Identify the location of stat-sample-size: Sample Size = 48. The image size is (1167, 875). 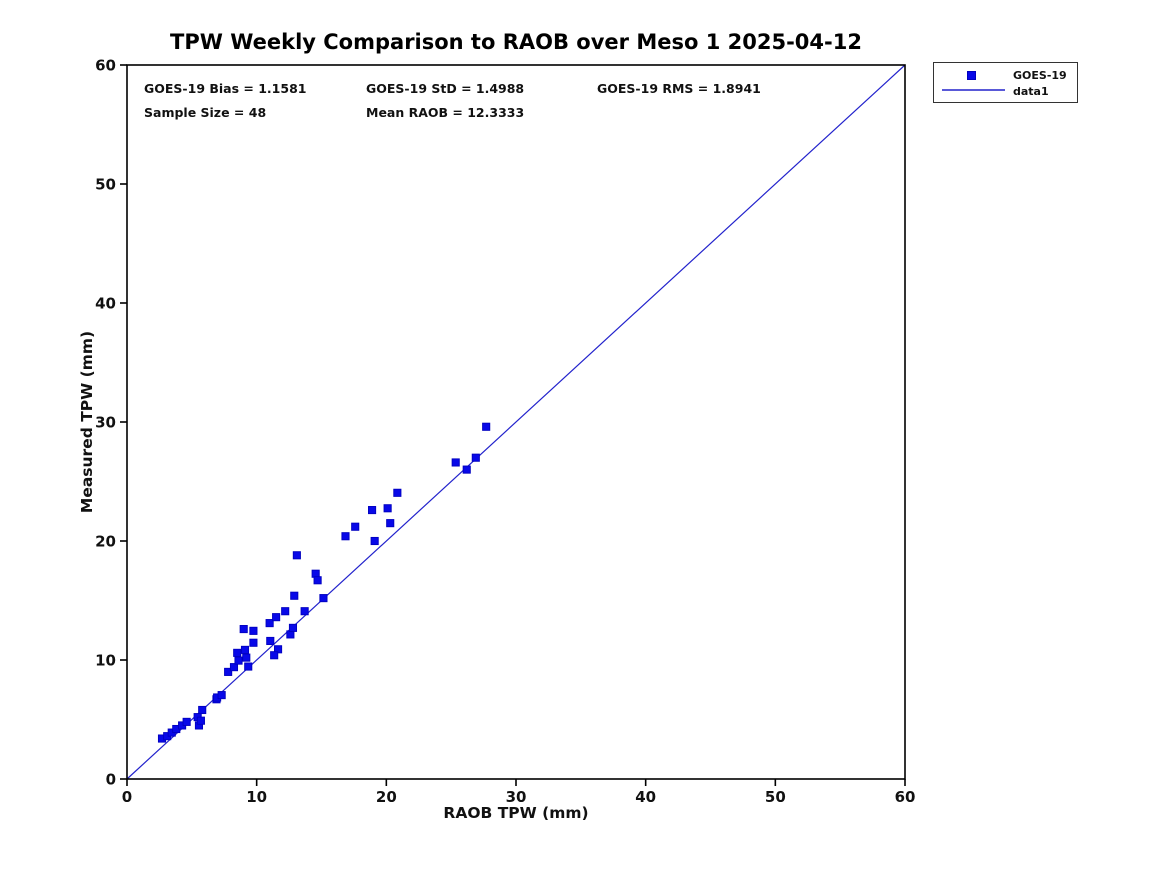
(205, 112).